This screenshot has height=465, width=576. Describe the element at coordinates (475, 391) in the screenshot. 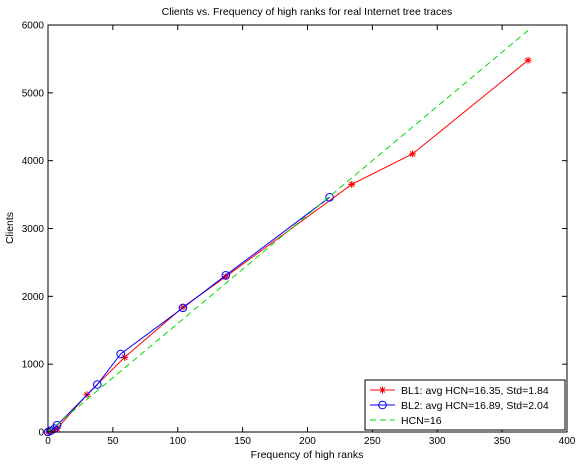

I see `legend-label-1: BL1: avg HCN=16.35, Std=1.84` at that location.